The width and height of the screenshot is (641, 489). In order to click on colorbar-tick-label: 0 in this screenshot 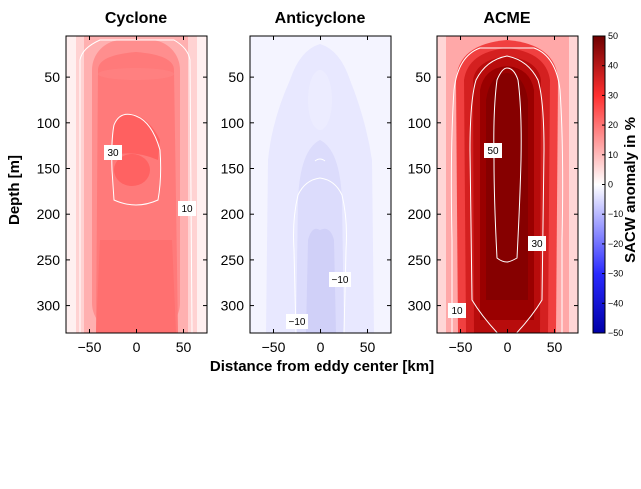, I will do `click(610, 185)`.